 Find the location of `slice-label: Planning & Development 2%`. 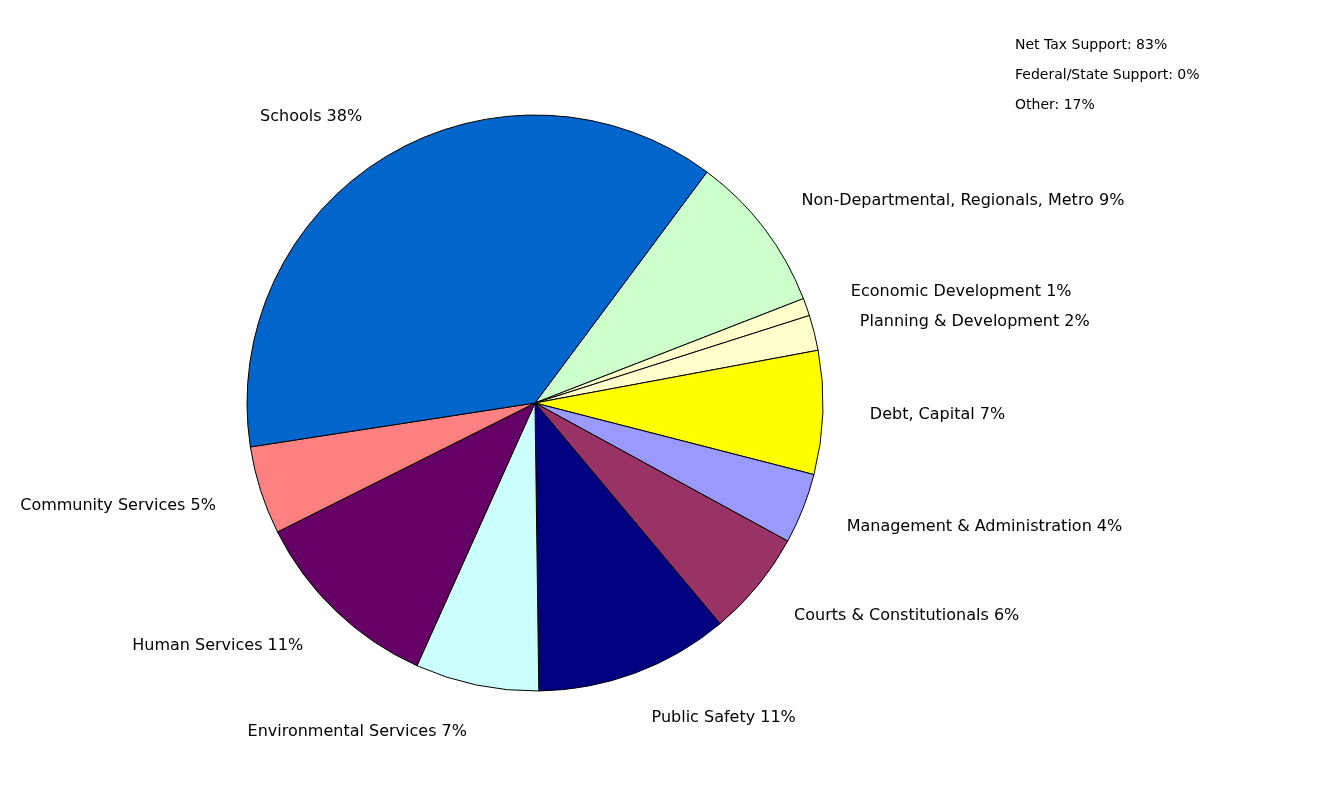

slice-label: Planning & Development 2% is located at coordinates (974, 321).